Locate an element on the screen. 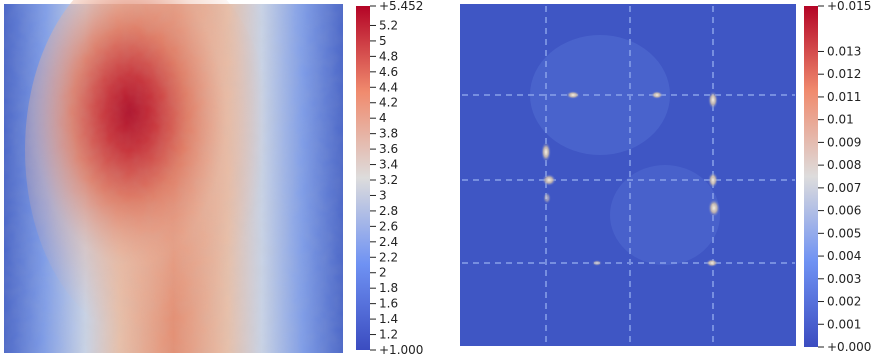 Image resolution: width=874 pixels, height=364 pixels. colorbar-tick-label: 4.8 is located at coordinates (388, 56).